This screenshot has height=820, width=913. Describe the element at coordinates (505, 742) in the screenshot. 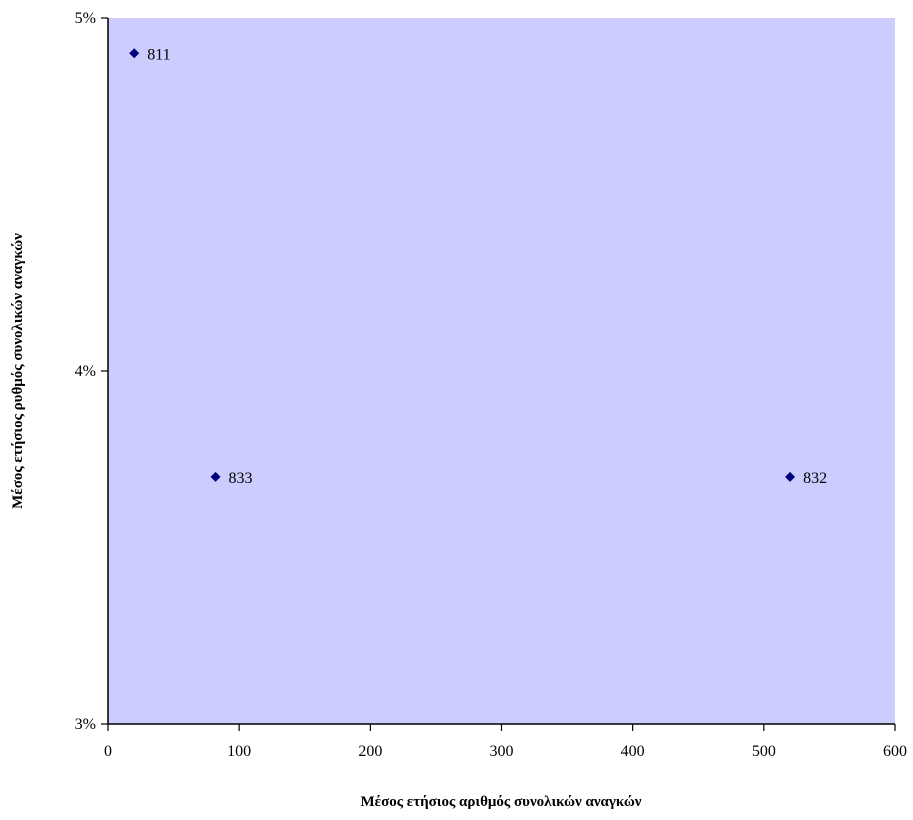

I see `x-axis-ticks: 0 100 200 300 400 500 600` at that location.